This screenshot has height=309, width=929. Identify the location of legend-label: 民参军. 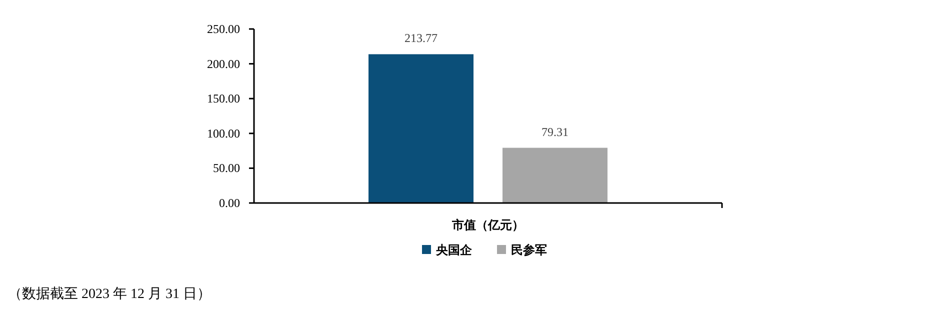
(529, 250).